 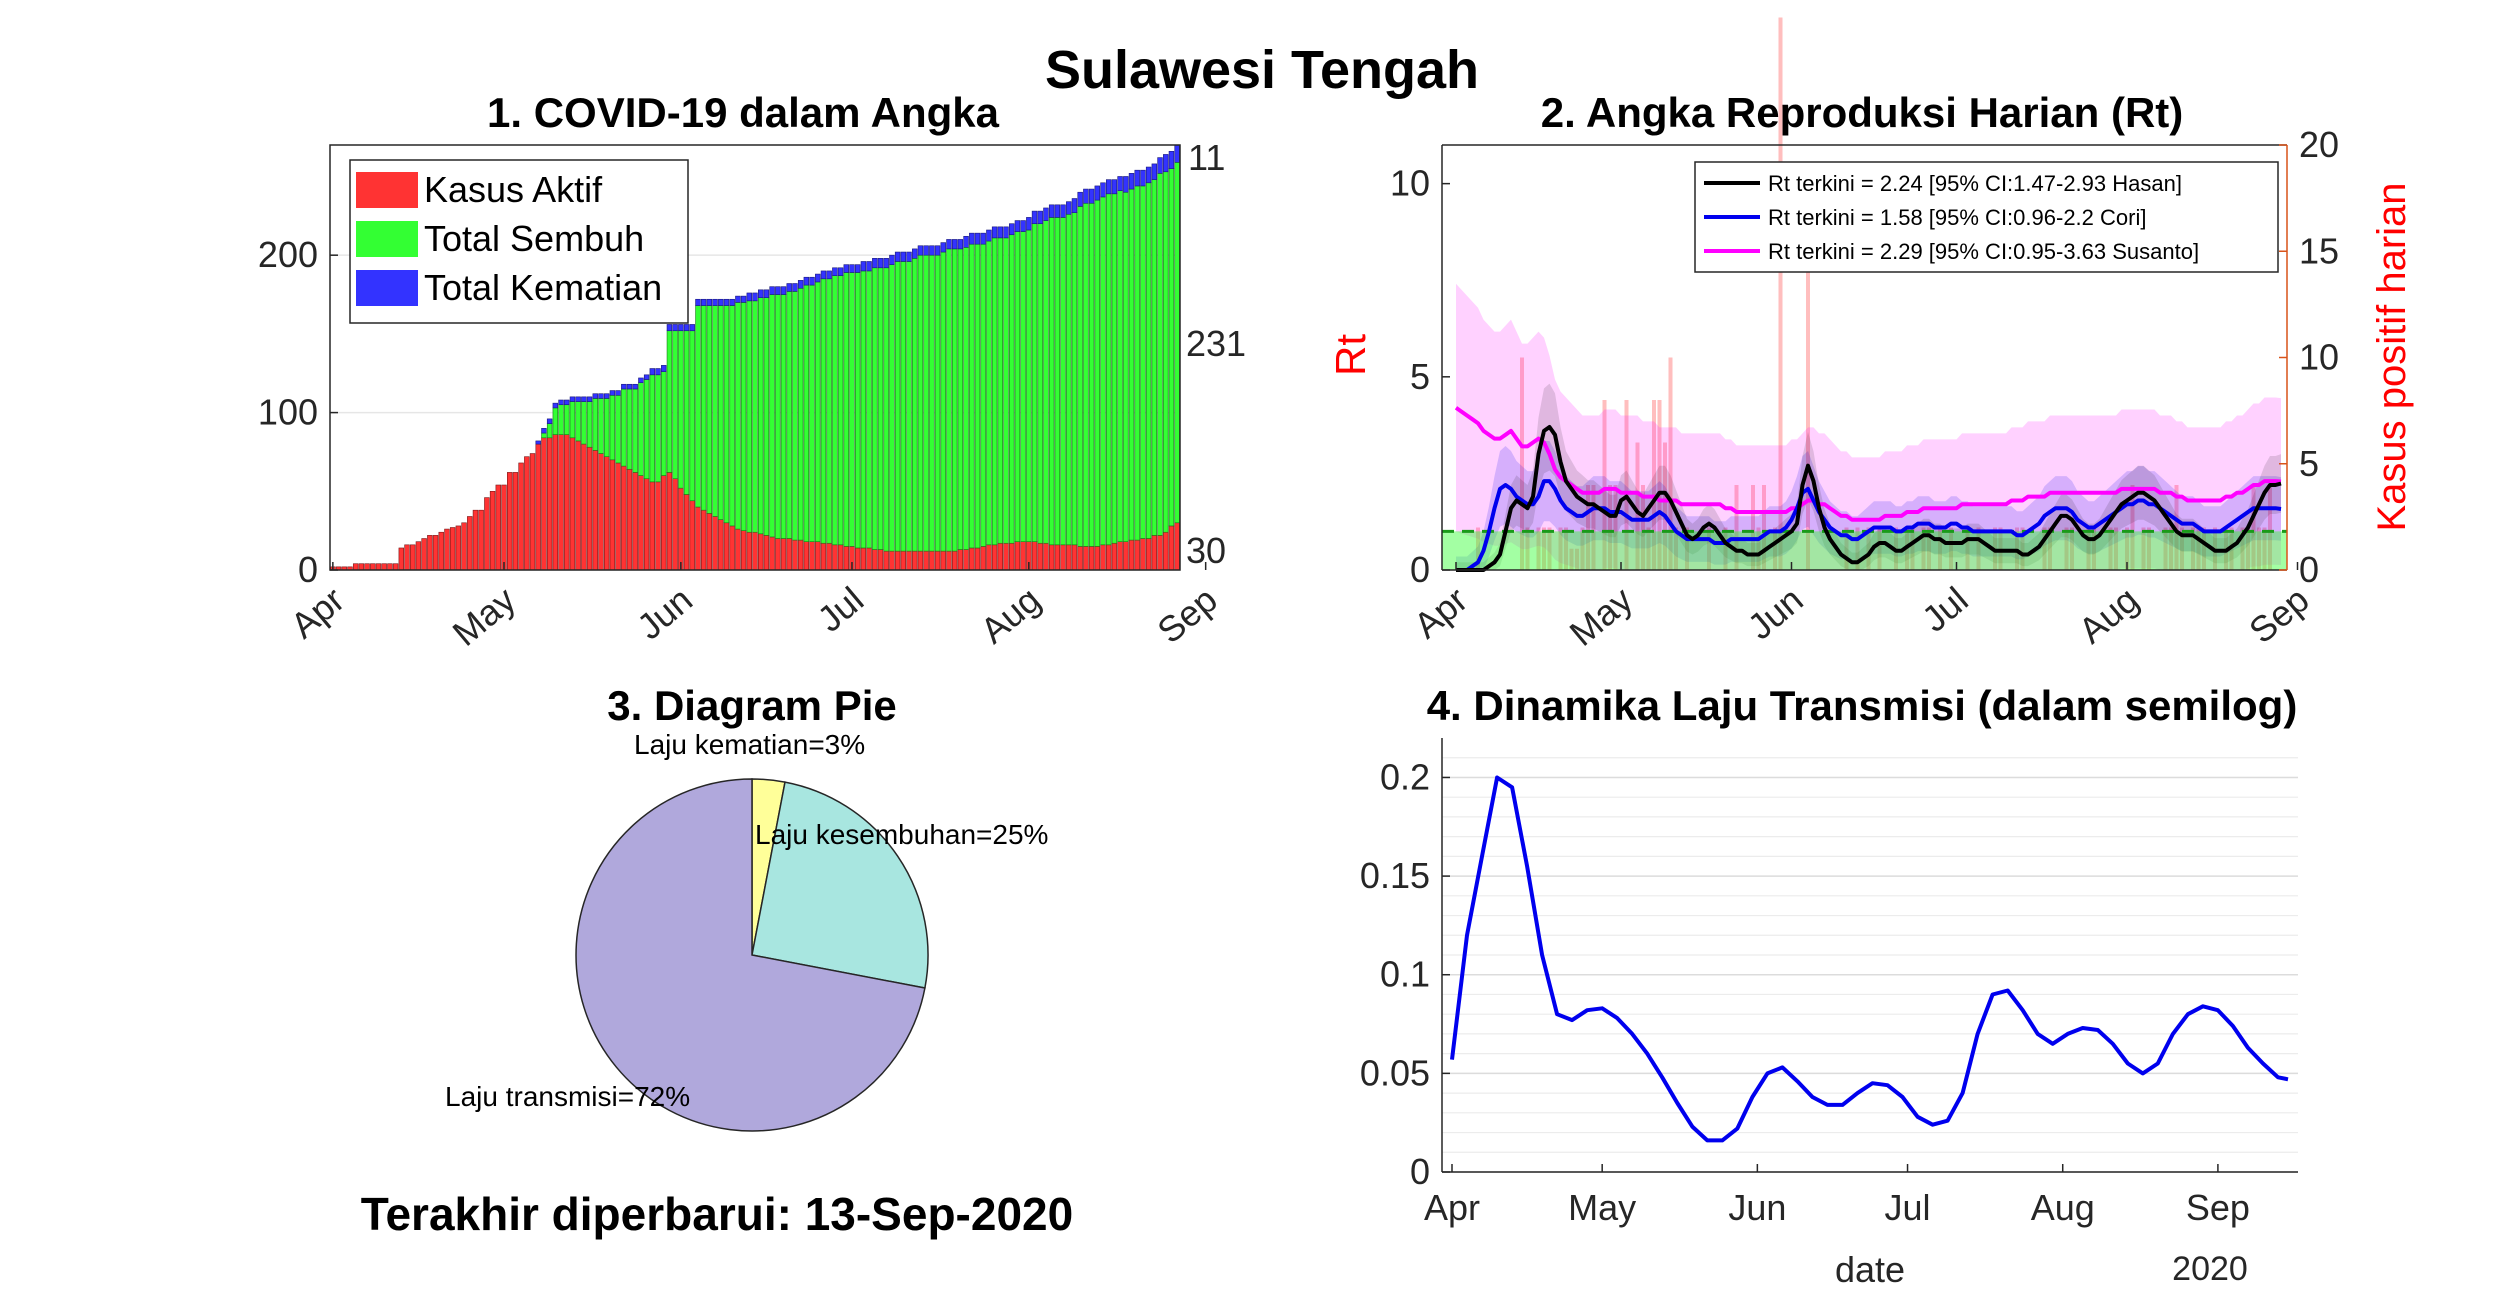 I want to click on p1-x-tick-label: Aug, so click(x=1010, y=615).